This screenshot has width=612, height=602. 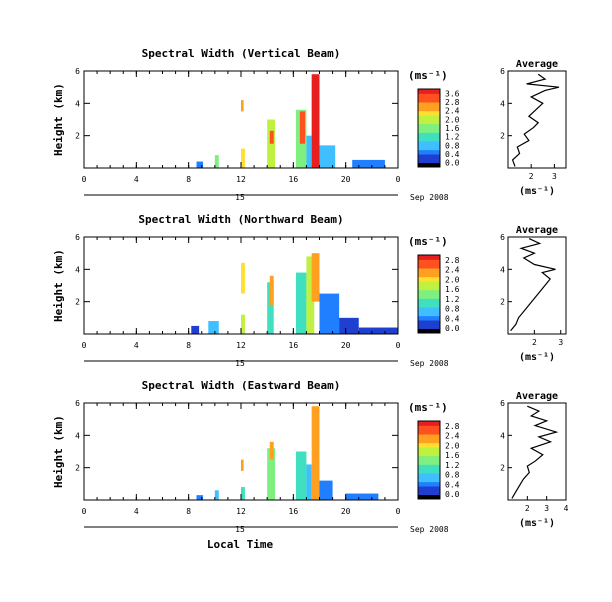 I want to click on plot-frame, so click(x=241, y=451).